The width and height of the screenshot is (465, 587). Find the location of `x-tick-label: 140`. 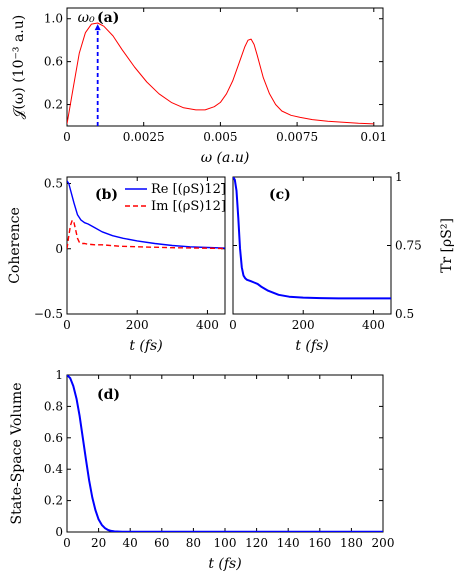

x-tick-label: 140 is located at coordinates (288, 543).